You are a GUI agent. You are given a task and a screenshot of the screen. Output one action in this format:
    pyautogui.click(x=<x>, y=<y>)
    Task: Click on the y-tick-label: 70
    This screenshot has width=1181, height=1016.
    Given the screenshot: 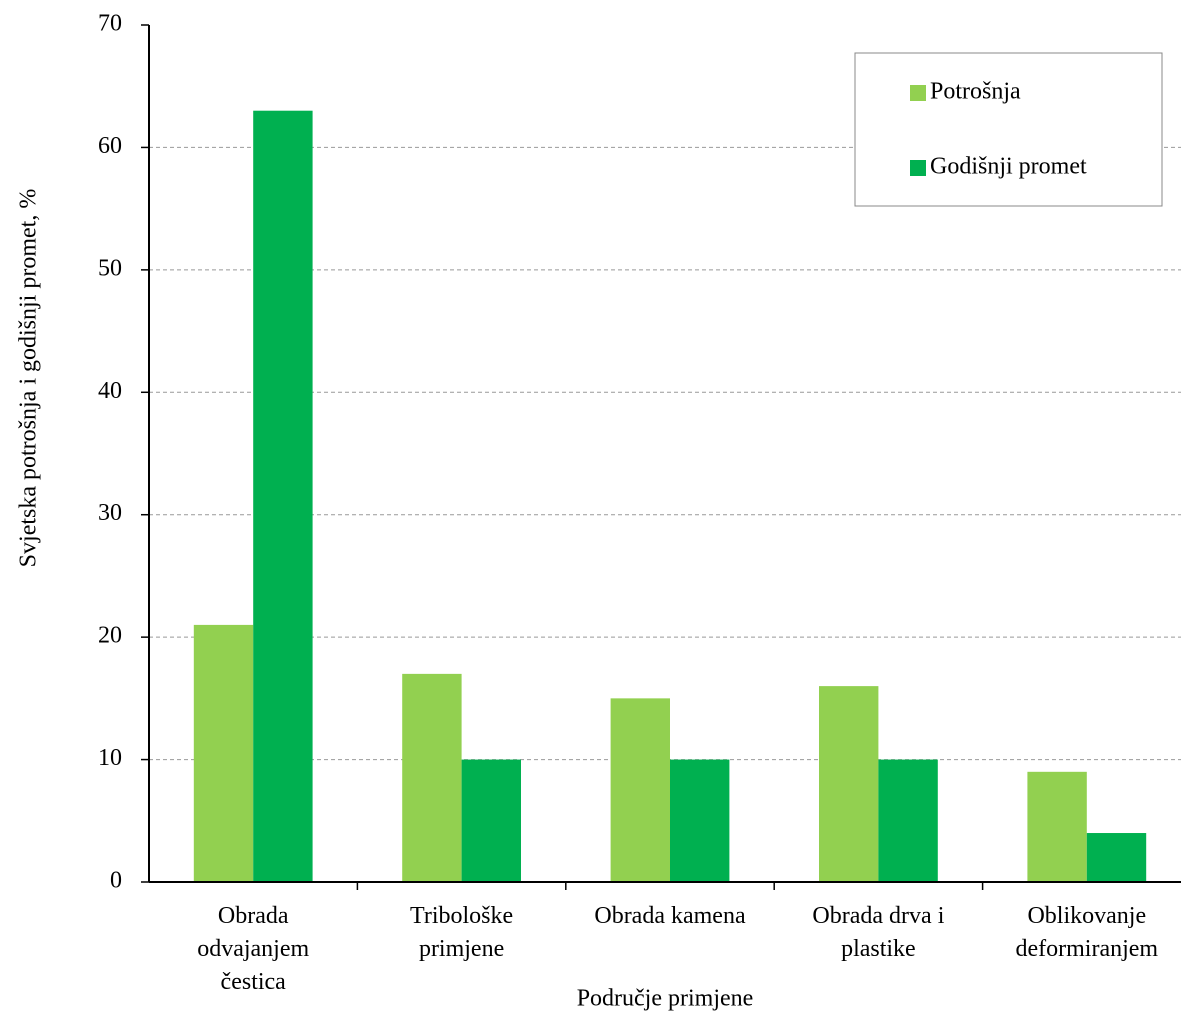 What is the action you would take?
    pyautogui.click(x=110, y=24)
    